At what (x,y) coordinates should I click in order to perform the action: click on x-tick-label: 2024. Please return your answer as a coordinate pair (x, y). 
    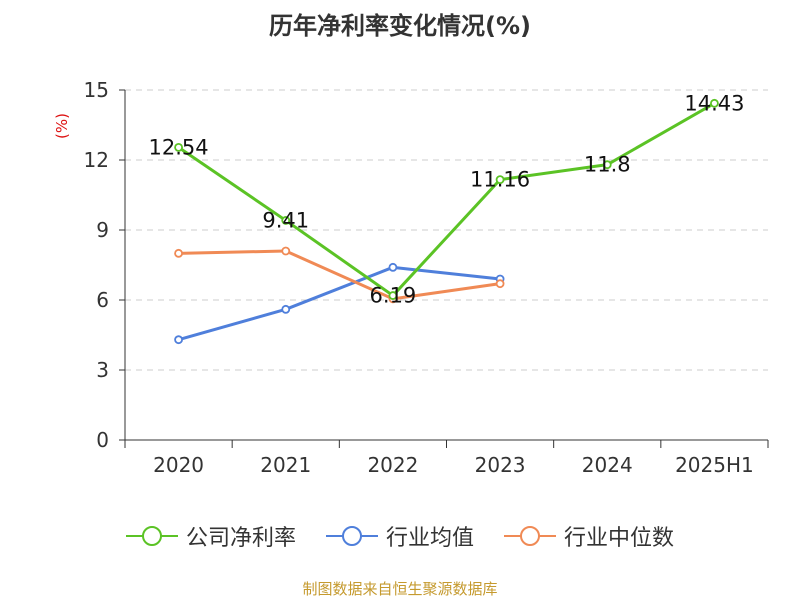
    Looking at the image, I should click on (607, 465).